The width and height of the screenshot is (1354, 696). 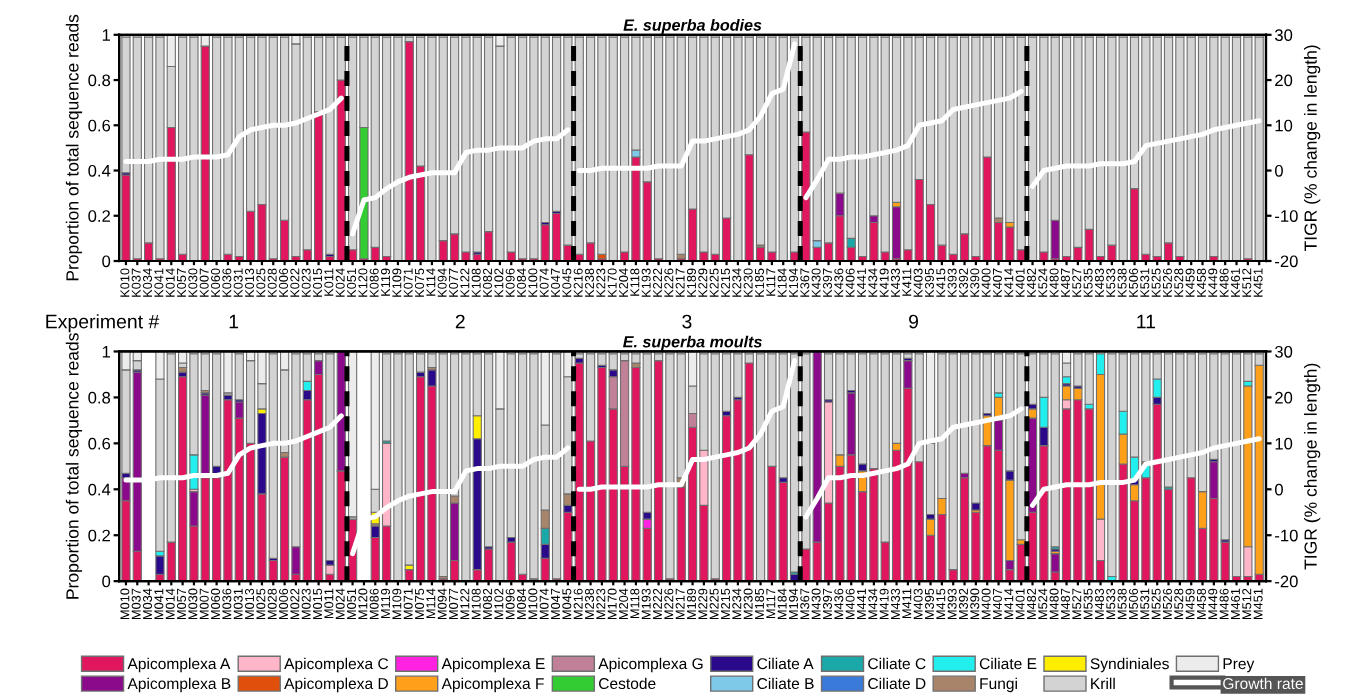 I want to click on text: 9, so click(x=914, y=321).